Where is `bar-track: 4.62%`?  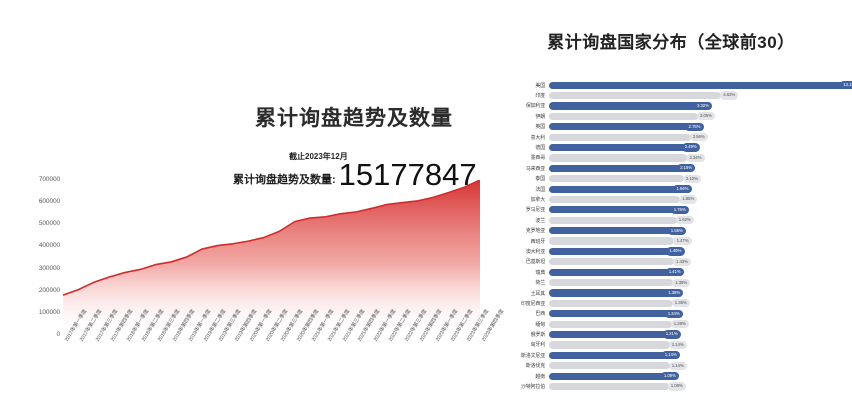 bar-track: 4.62% is located at coordinates (700, 95).